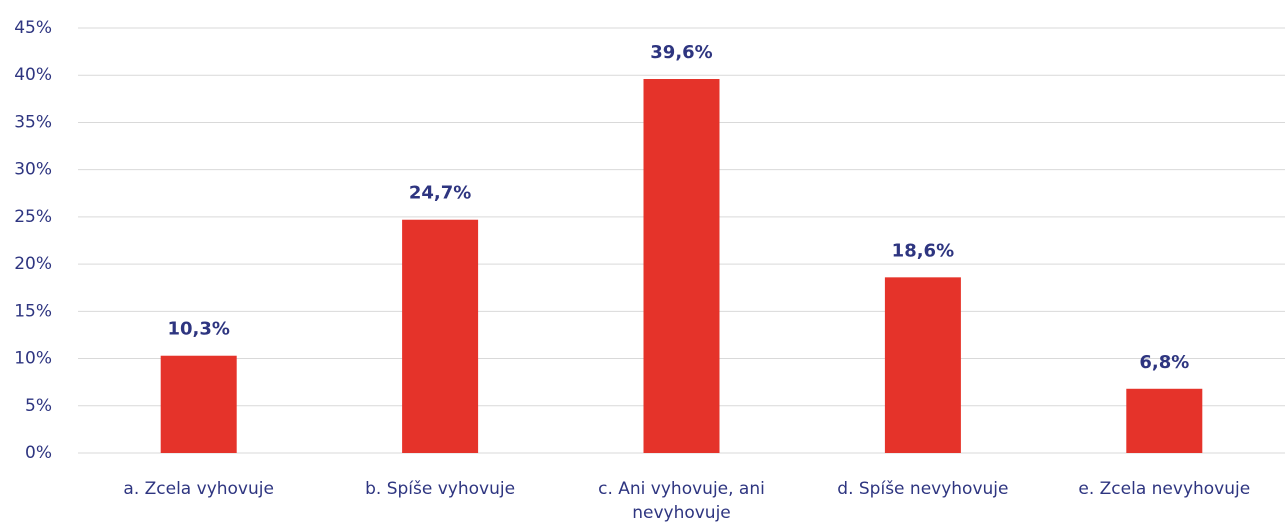 This screenshot has width=1285, height=530. What do you see at coordinates (33, 122) in the screenshot?
I see `y-tick-label: 35%` at bounding box center [33, 122].